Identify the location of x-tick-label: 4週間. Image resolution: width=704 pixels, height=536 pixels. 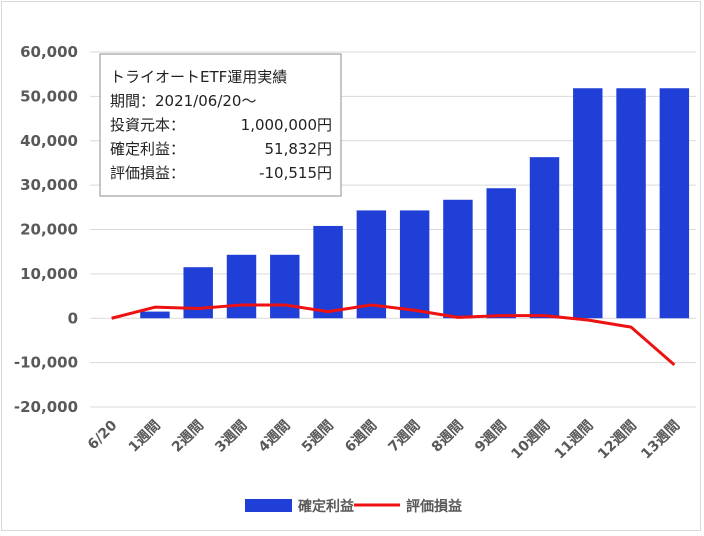
(275, 437).